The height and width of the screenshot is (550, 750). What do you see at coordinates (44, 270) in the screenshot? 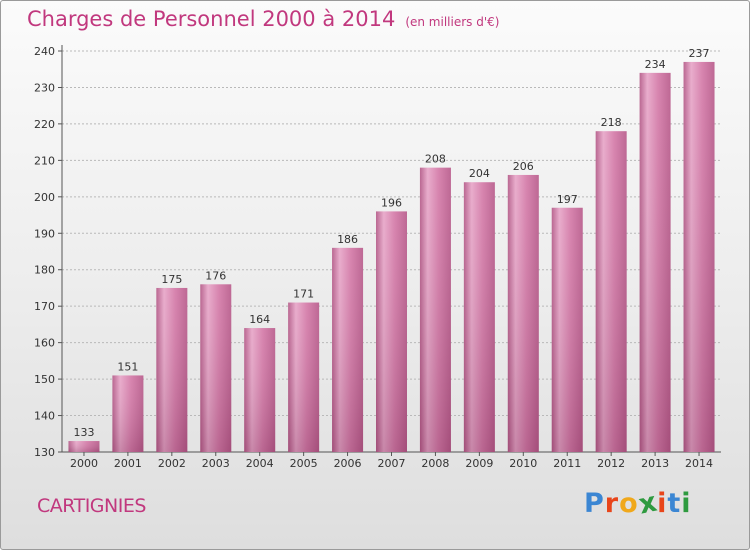
I see `y-tick-label: 180` at bounding box center [44, 270].